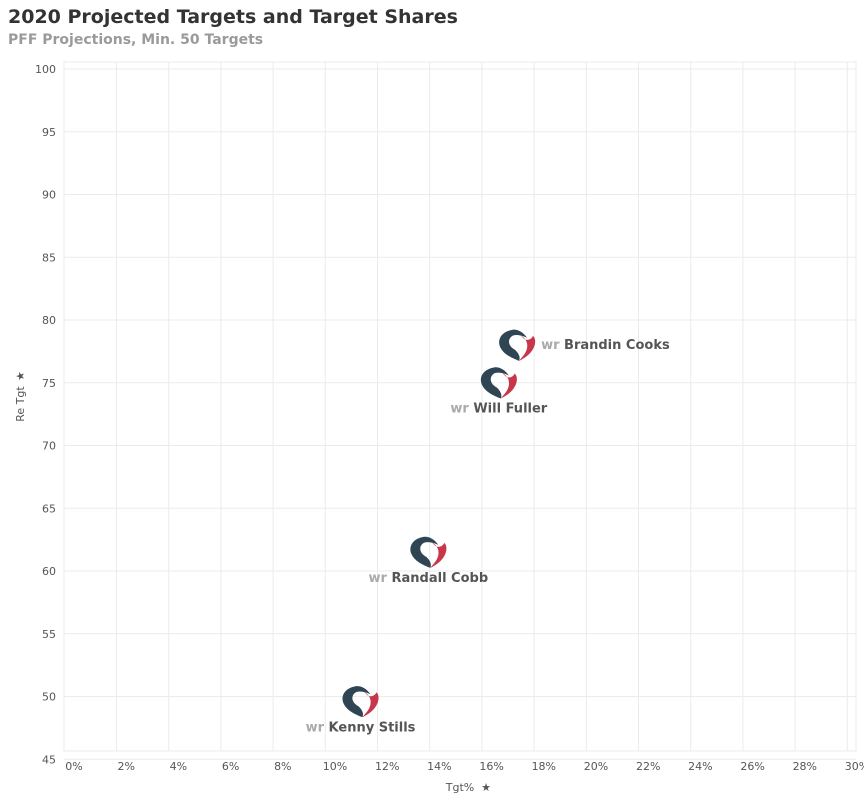  What do you see at coordinates (125, 766) in the screenshot?
I see `x-tick-label: 2%` at bounding box center [125, 766].